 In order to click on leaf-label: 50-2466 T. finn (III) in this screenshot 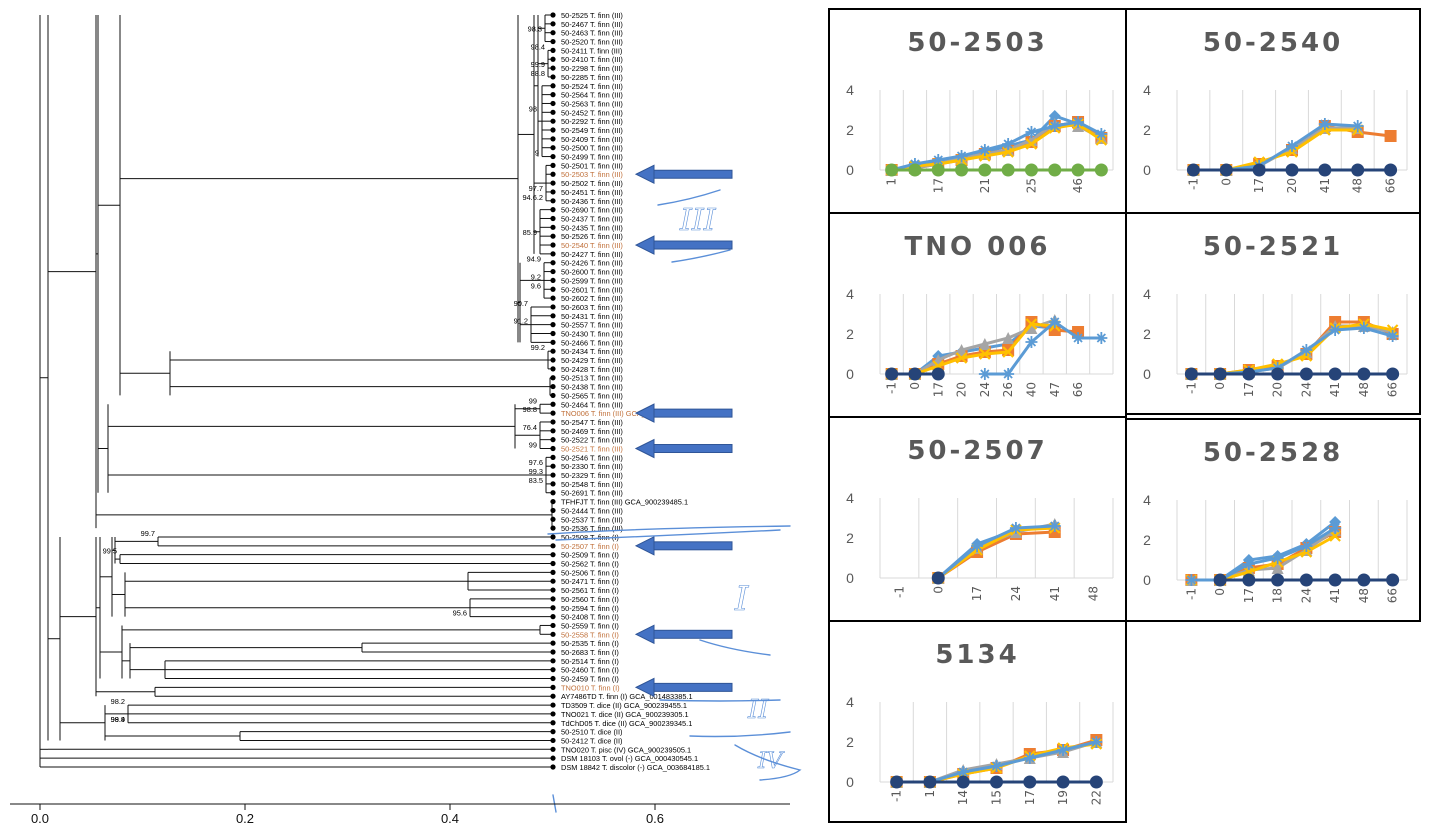, I will do `click(592, 342)`.